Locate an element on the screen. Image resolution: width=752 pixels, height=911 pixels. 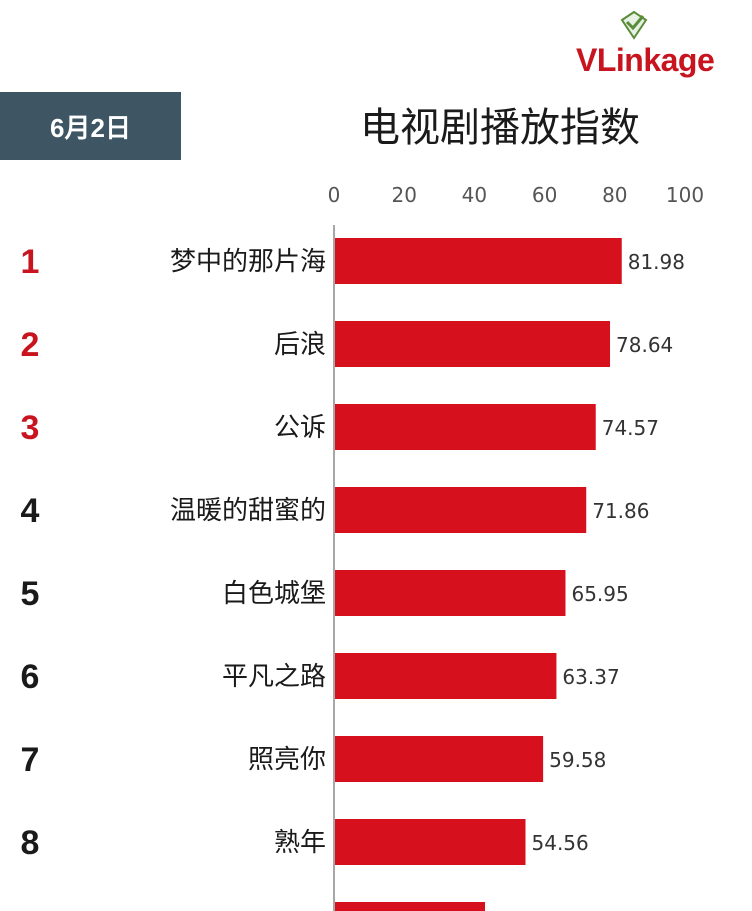
logo-letters-rest: Linkage is located at coordinates (655, 60).